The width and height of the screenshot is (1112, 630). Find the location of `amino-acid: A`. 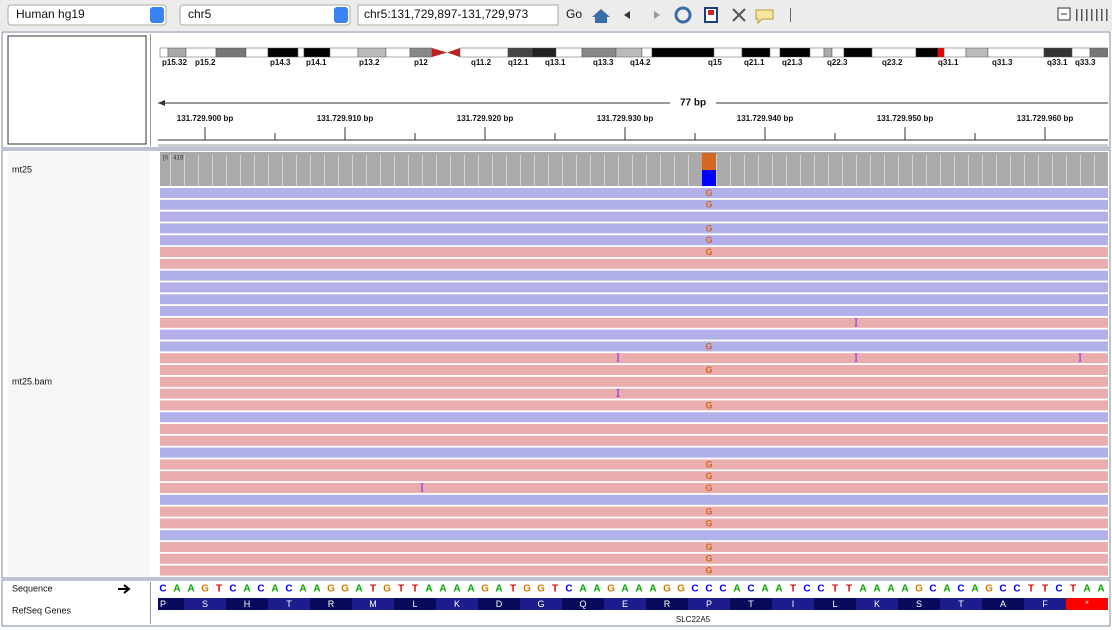

amino-acid: A is located at coordinates (1003, 604).